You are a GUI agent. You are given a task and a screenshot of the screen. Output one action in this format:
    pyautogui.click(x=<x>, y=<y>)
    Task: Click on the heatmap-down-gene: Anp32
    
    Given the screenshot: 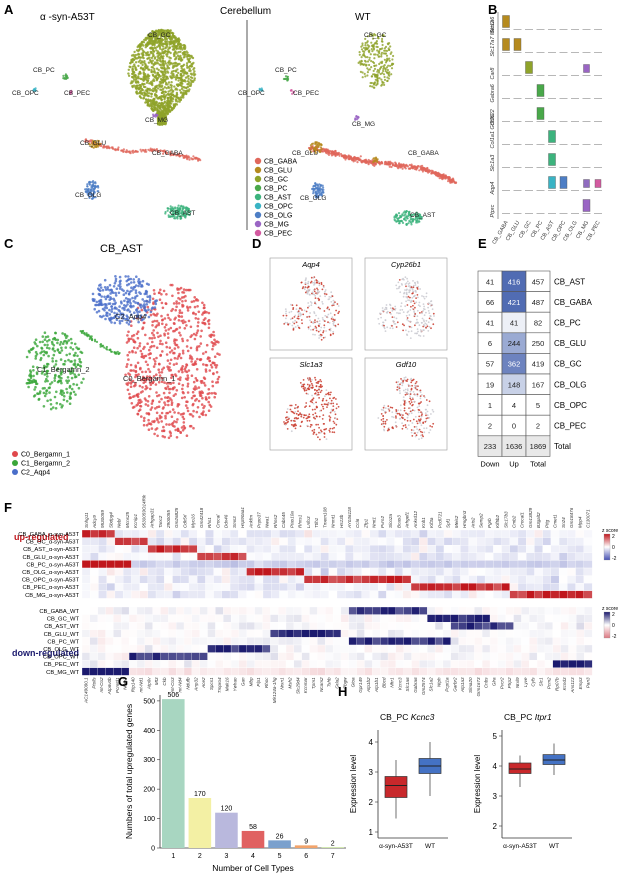 What is the action you would take?
    pyautogui.click(x=195, y=684)
    